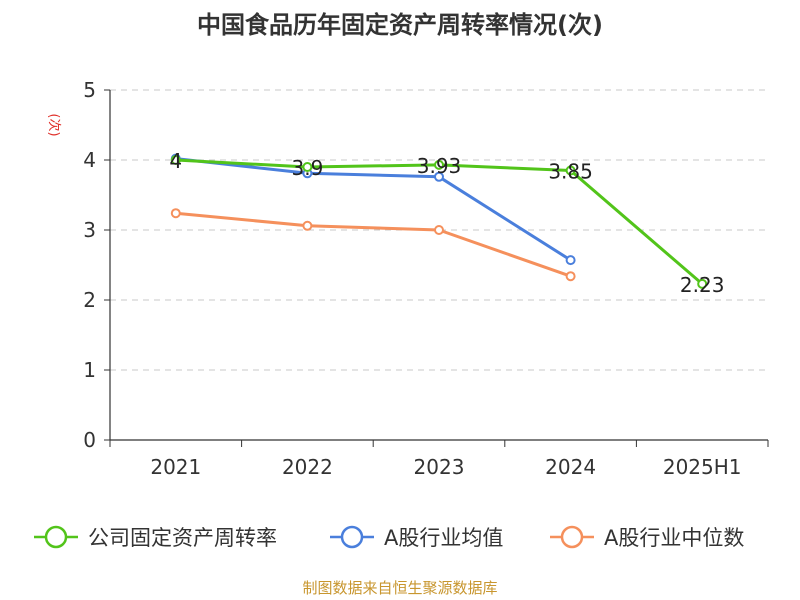 The image size is (800, 600). What do you see at coordinates (89, 90) in the screenshot?
I see `y-tick-label: 5` at bounding box center [89, 90].